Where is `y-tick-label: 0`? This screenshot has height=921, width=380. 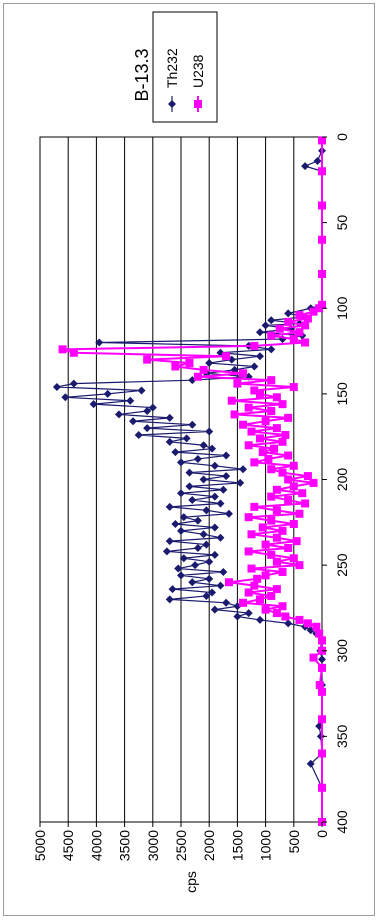 y-tick-label: 0 is located at coordinates (322, 834).